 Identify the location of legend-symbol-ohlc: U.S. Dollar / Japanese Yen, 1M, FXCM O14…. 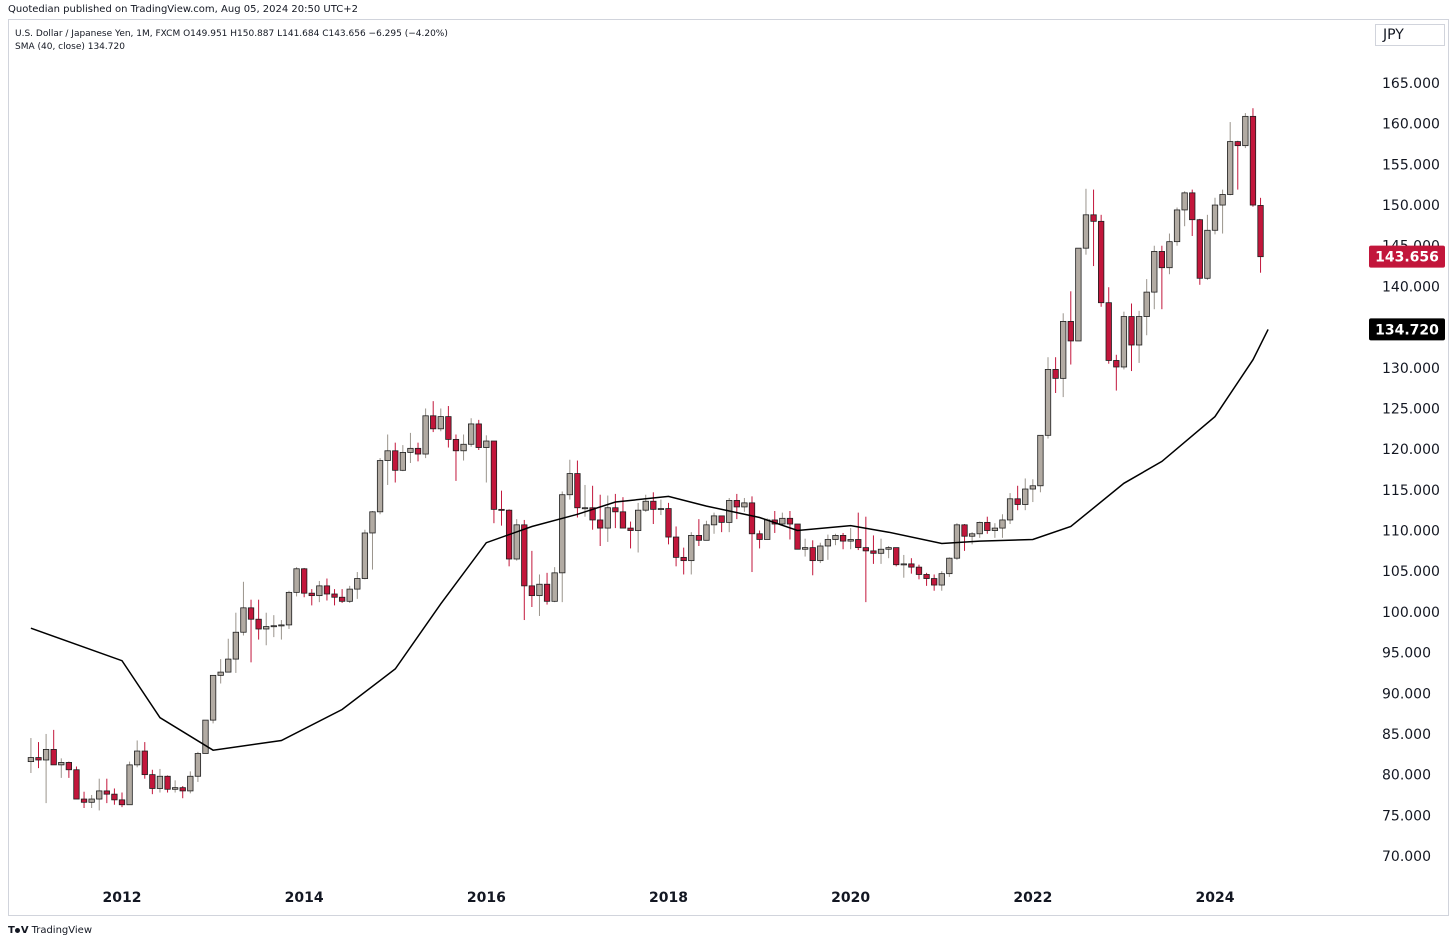
(231, 34).